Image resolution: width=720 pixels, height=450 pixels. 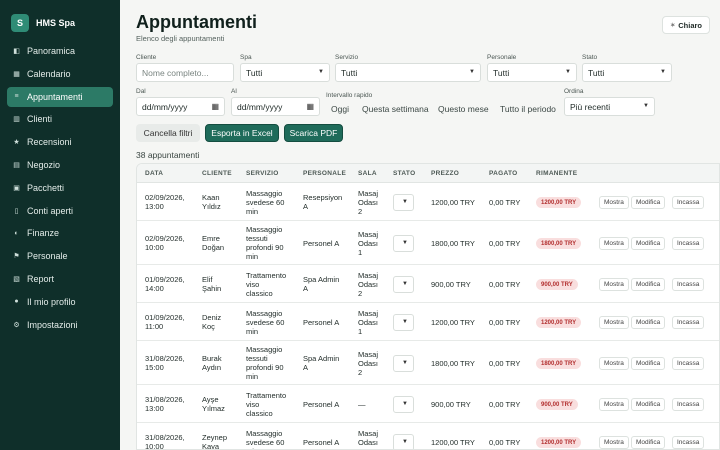 I want to click on remaining-badge: 1200,00 TRY, so click(x=559, y=442).